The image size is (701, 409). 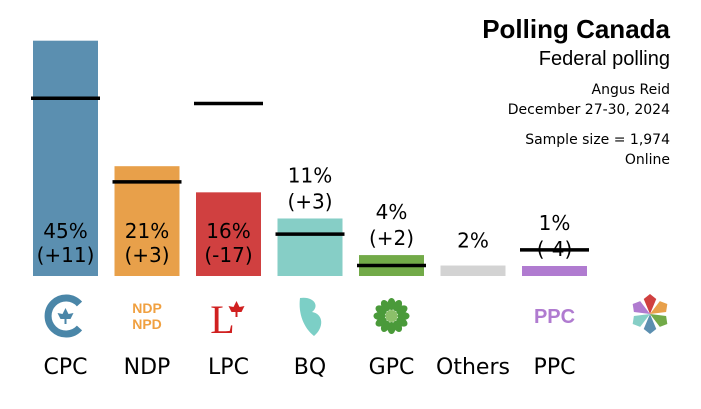 I want to click on category-label-bq: BQ, so click(x=310, y=367).